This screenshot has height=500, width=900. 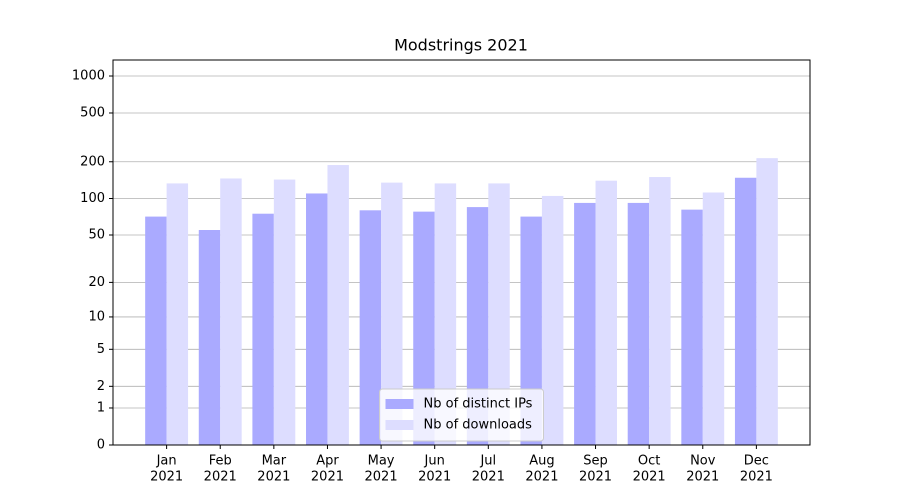 I want to click on x-tick-label: Dec, so click(x=756, y=461).